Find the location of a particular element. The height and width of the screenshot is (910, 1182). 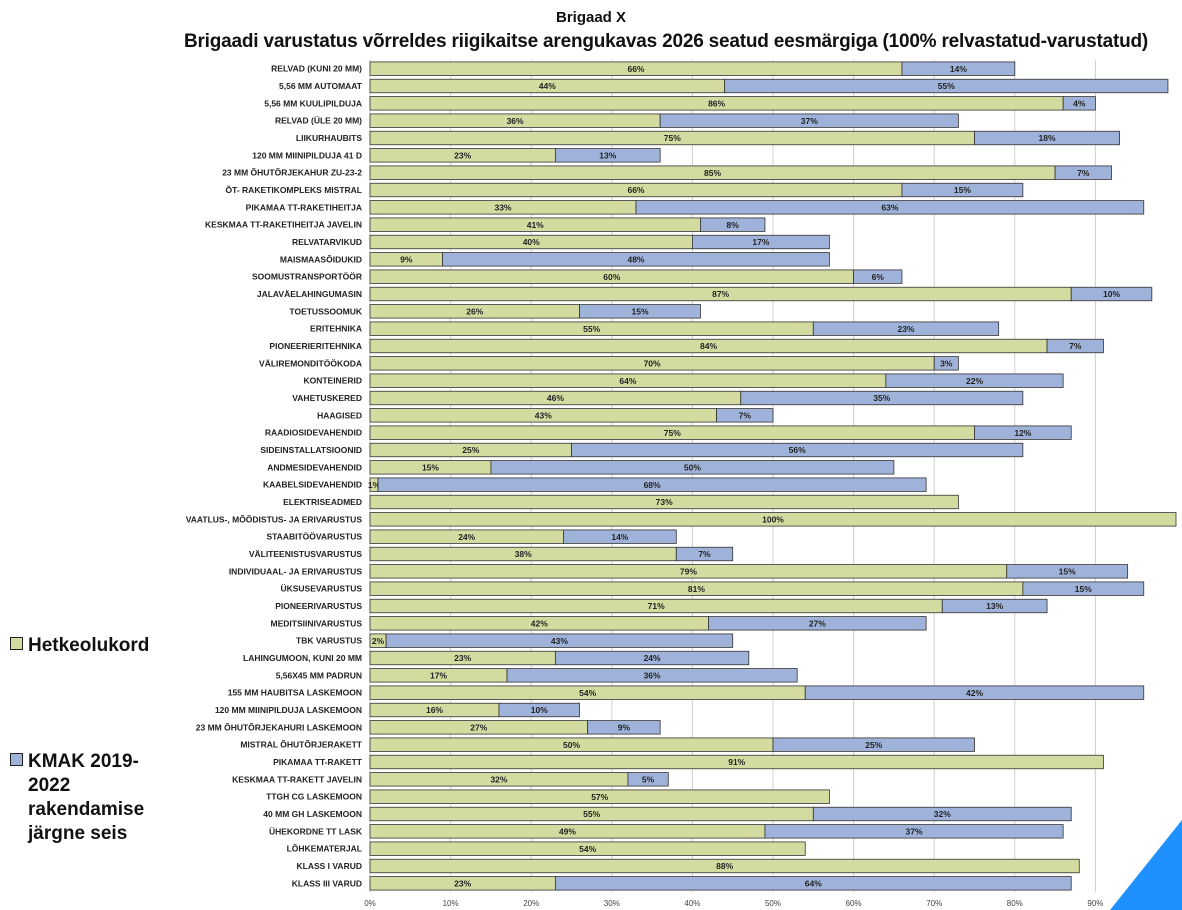

x-tick-label: 70% is located at coordinates (934, 903).